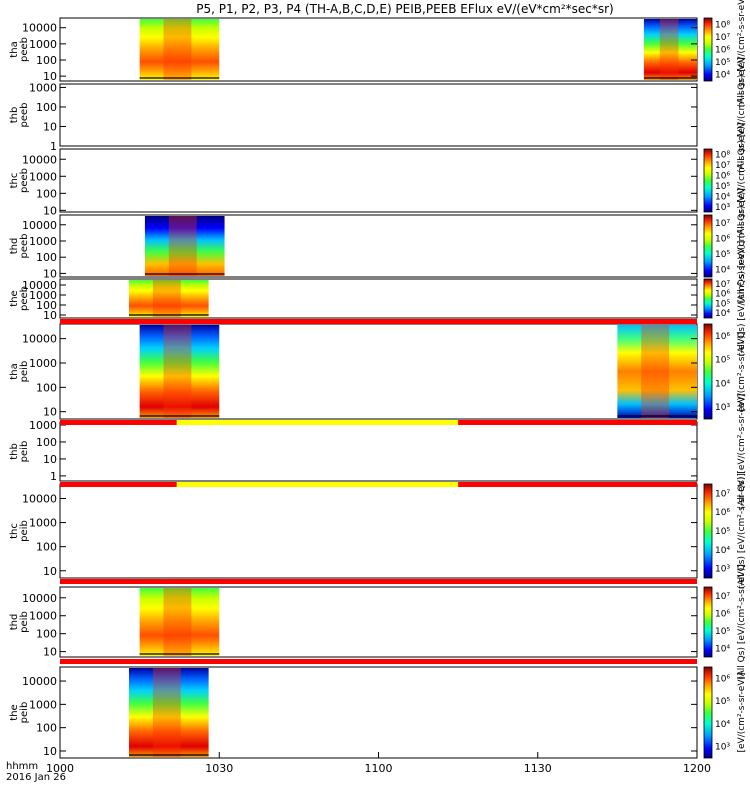 The width and height of the screenshot is (750, 800). Describe the element at coordinates (742, 371) in the screenshot. I see `colorbar-label: [eV/(cm²-s-sr-eV)]` at that location.